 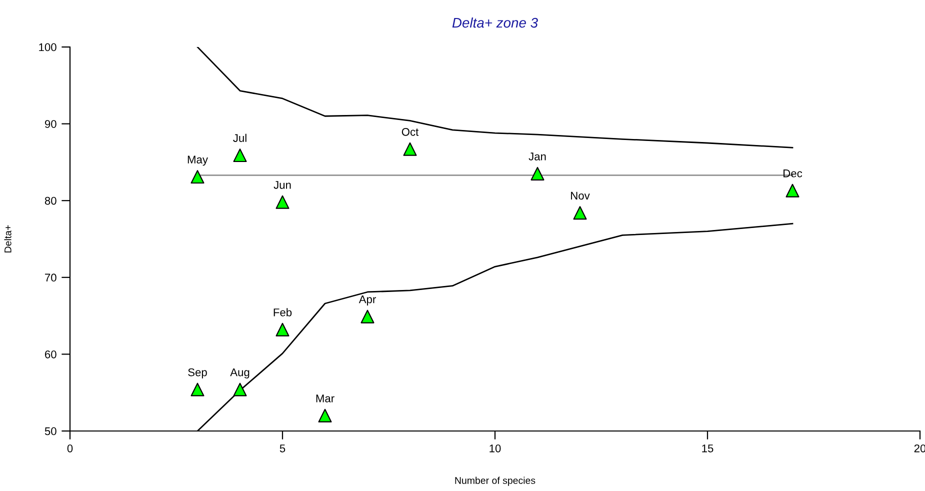 What do you see at coordinates (50, 278) in the screenshot?
I see `y-tick-label: 70` at bounding box center [50, 278].